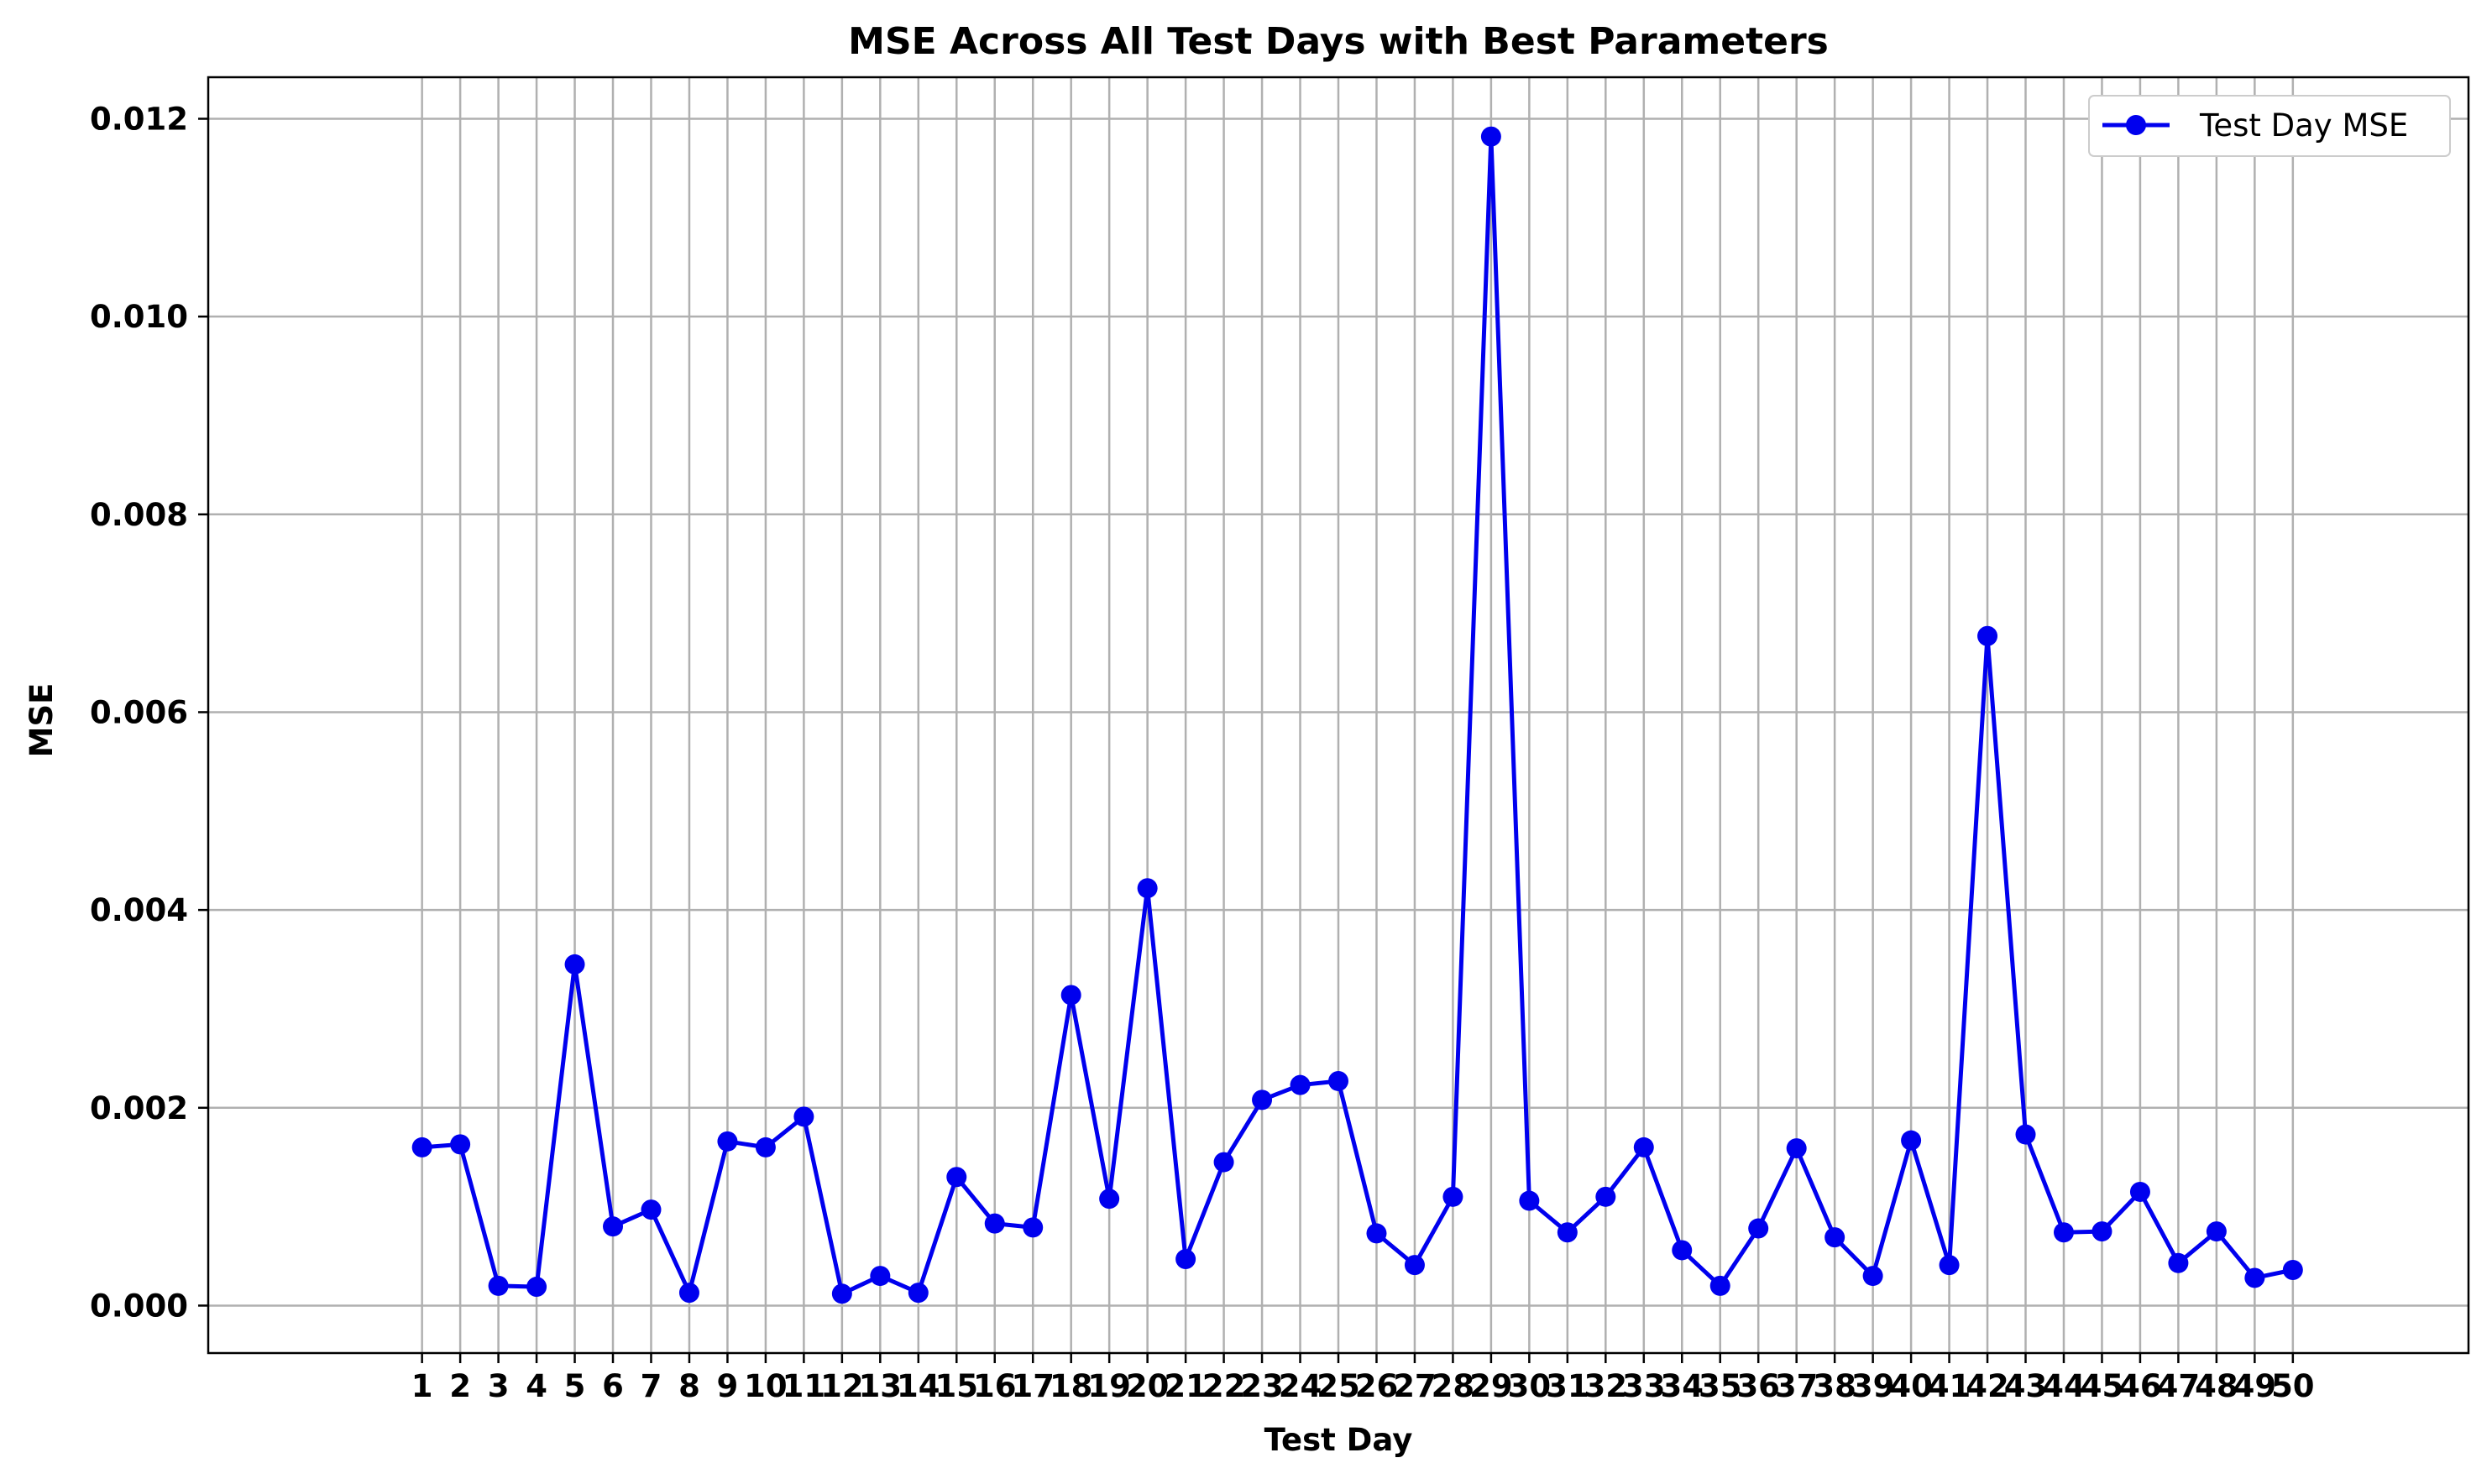 This screenshot has height=1484, width=2492. What do you see at coordinates (139, 119) in the screenshot?
I see `y-tick-label: 0.012` at bounding box center [139, 119].